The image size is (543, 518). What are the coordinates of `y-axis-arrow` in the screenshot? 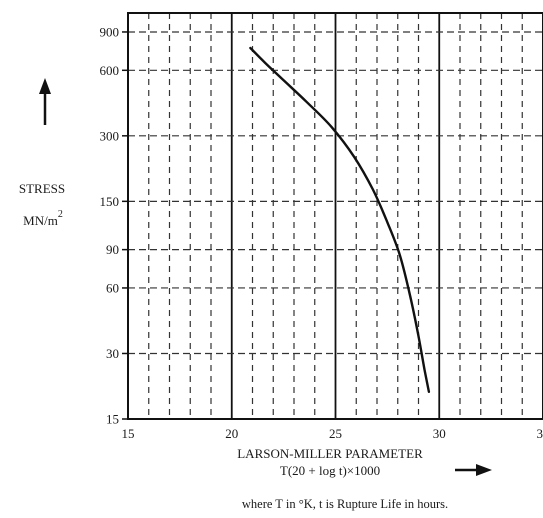 It's located at (45, 101).